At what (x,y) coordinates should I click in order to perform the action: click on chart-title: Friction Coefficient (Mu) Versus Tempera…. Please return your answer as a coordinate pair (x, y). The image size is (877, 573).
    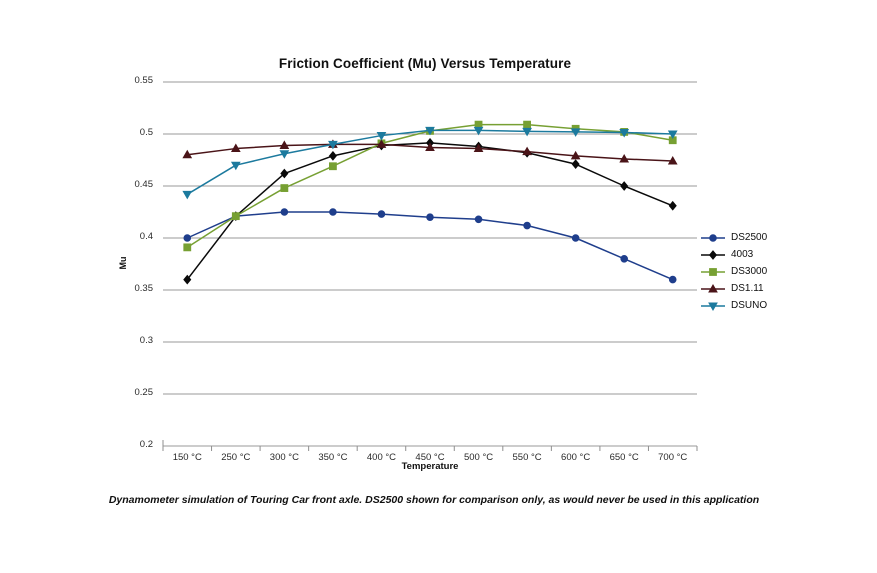
    Looking at the image, I should click on (425, 63).